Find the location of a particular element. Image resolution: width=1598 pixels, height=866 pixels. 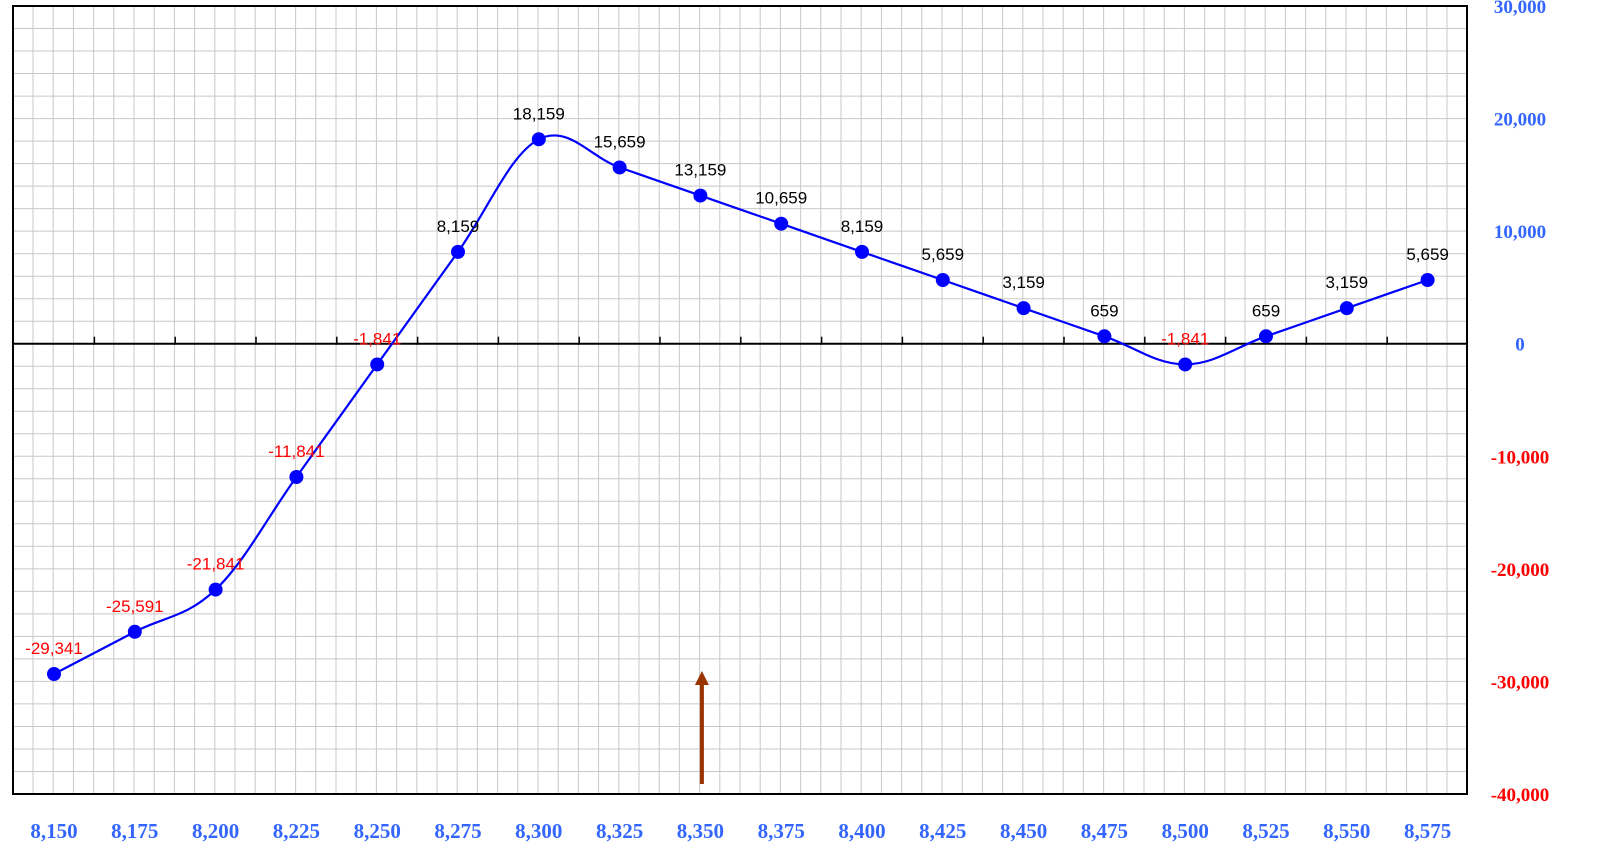

y-tick-label: 0 is located at coordinates (1520, 345).